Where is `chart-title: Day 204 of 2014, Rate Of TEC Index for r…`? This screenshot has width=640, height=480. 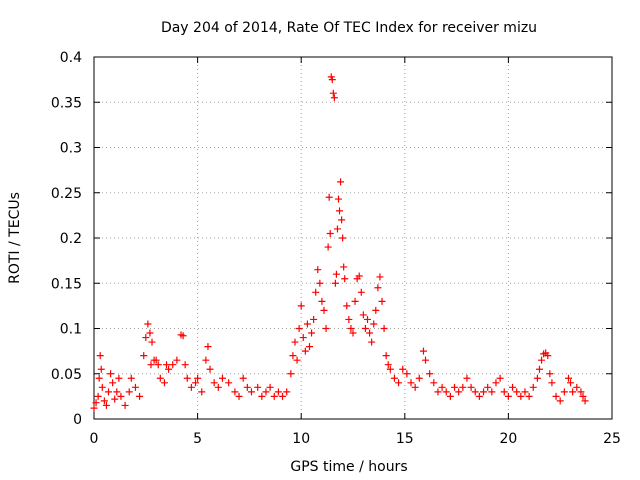
chart-title: Day 204 of 2014, Rate Of TEC Index for r… is located at coordinates (349, 28).